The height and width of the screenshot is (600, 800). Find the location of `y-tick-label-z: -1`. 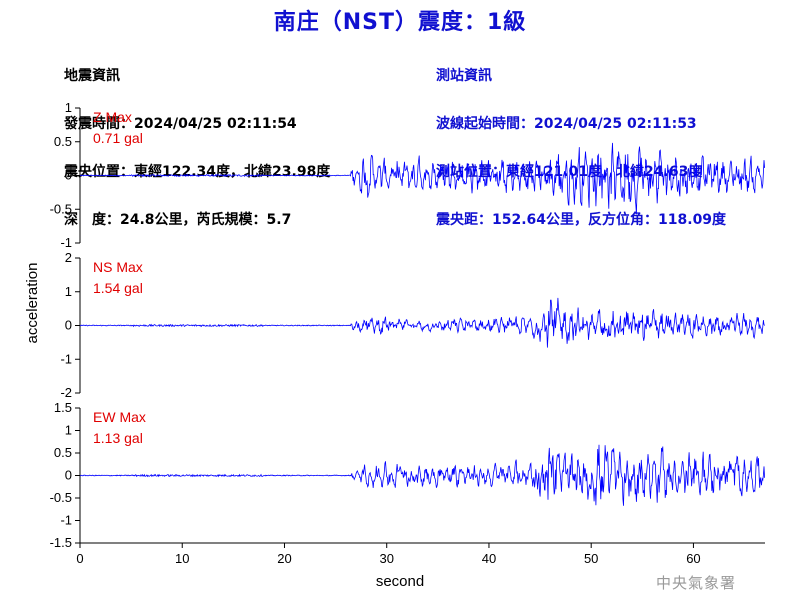

y-tick-label-z: -1 is located at coordinates (66, 242).